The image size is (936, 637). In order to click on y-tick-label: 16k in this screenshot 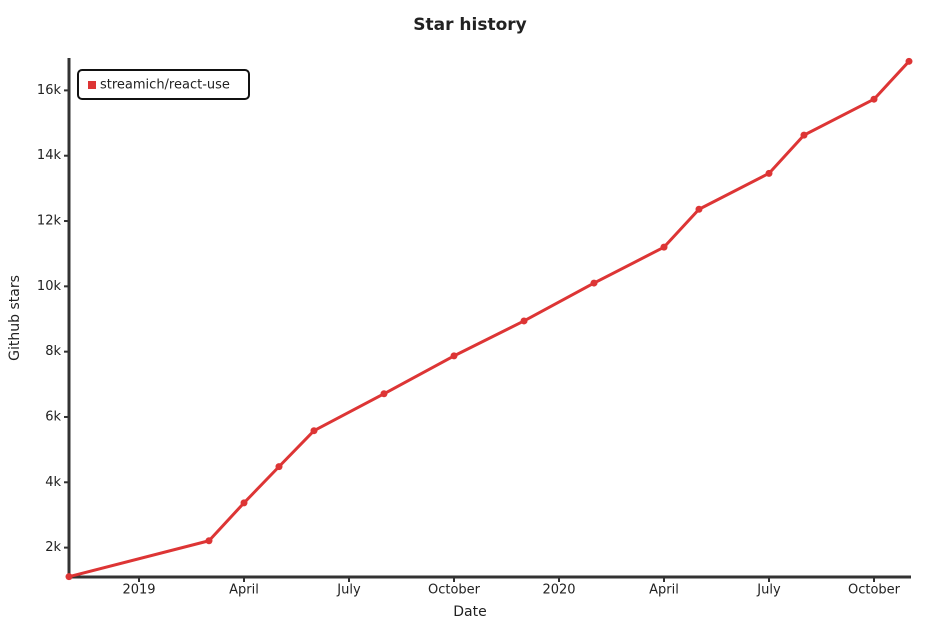, I will do `click(49, 90)`.